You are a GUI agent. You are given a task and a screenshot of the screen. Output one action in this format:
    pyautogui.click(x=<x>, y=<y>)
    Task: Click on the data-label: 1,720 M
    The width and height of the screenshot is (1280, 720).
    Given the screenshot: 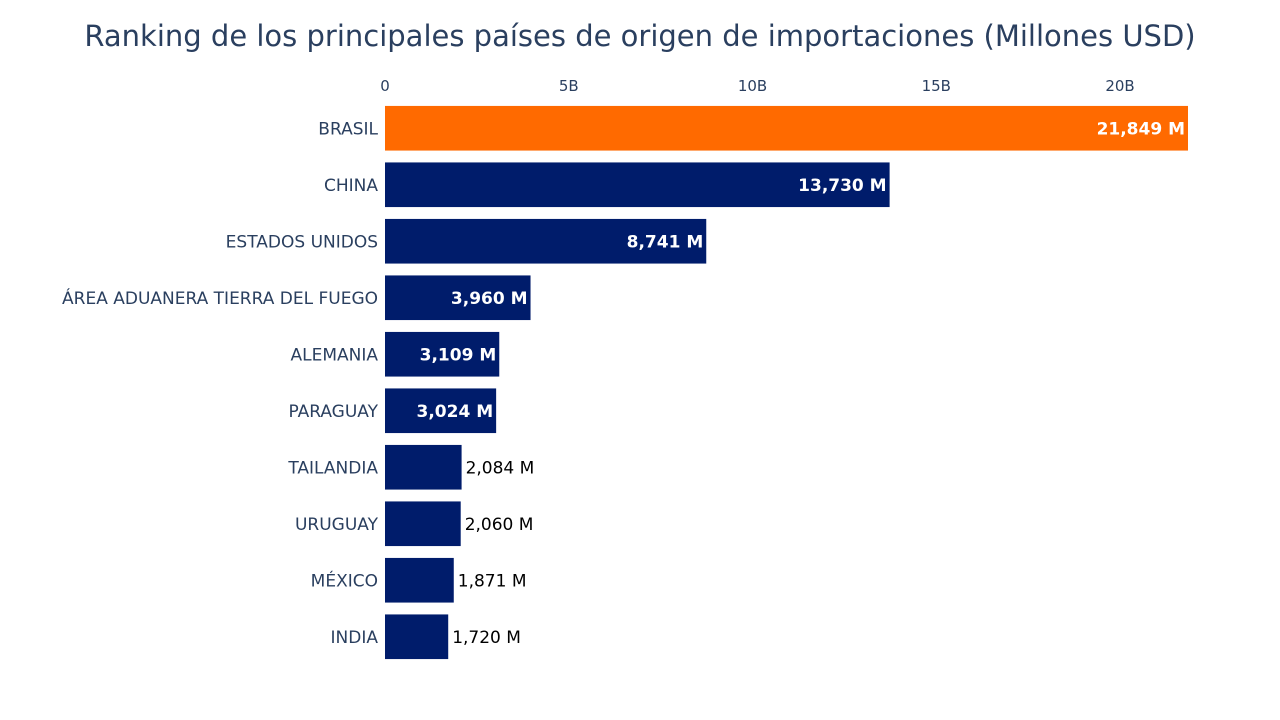 What is the action you would take?
    pyautogui.click(x=486, y=638)
    